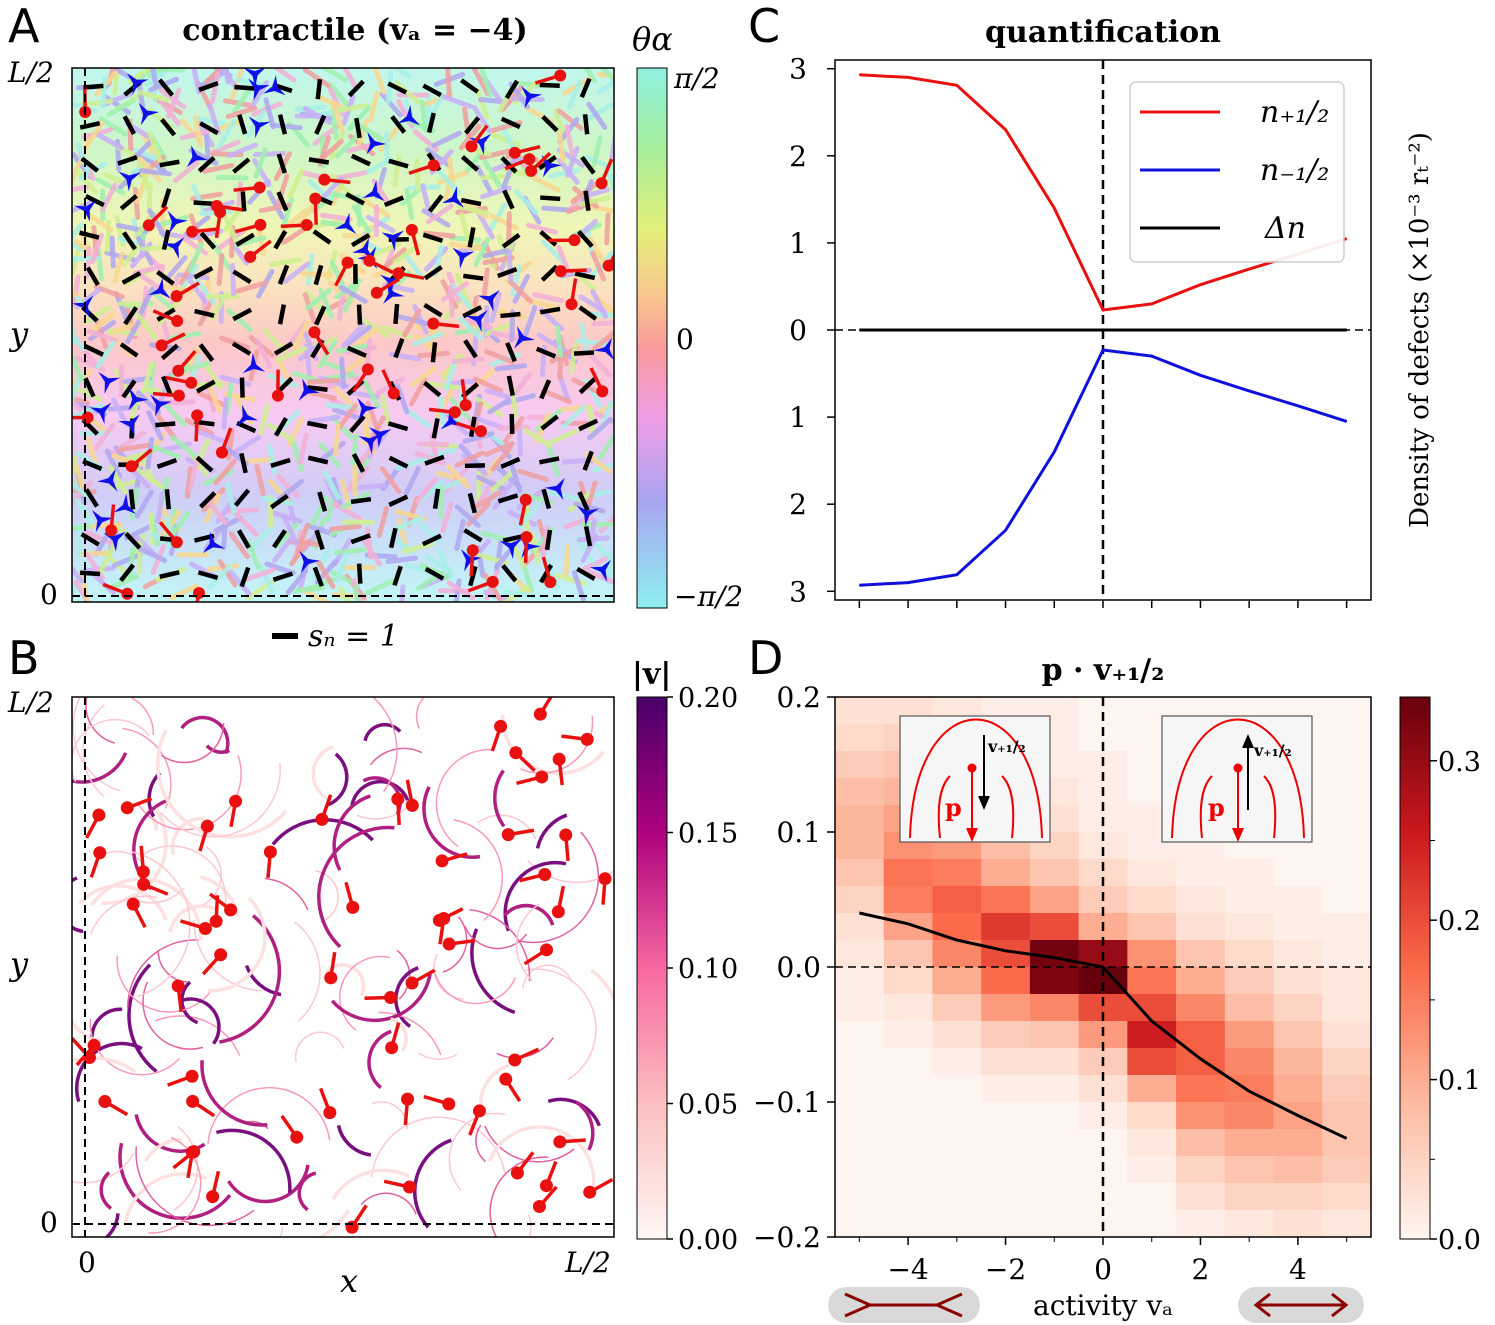 The height and width of the screenshot is (1325, 1495). What do you see at coordinates (1272, 750) in the screenshot?
I see `inset-right-v: v₊₁/₂` at bounding box center [1272, 750].